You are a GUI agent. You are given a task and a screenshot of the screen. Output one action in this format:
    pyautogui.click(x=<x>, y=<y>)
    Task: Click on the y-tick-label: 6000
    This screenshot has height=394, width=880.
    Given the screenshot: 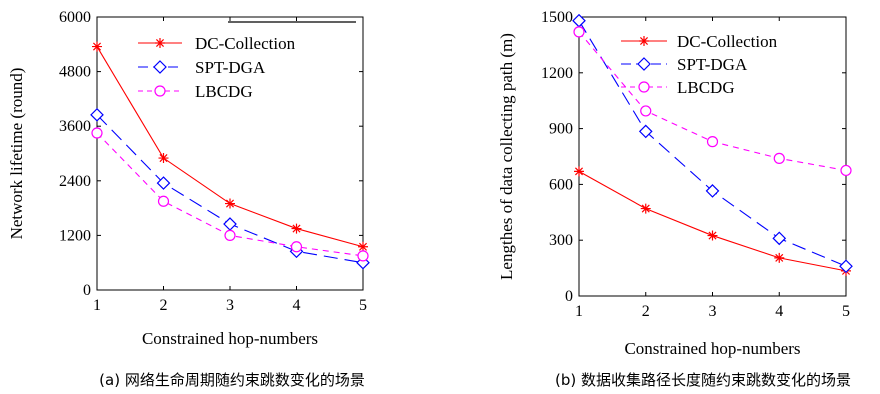 What is the action you would take?
    pyautogui.click(x=75, y=17)
    